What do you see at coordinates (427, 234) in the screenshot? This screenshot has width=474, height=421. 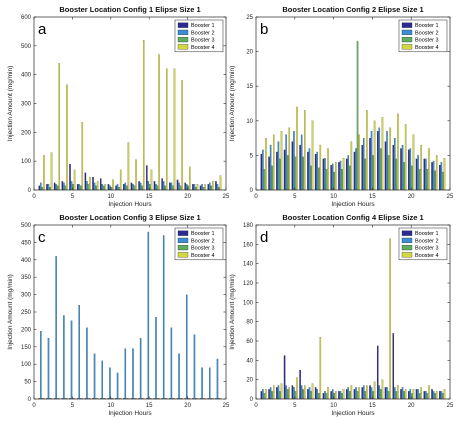 I see `legend-entry: Booster 1` at bounding box center [427, 234].